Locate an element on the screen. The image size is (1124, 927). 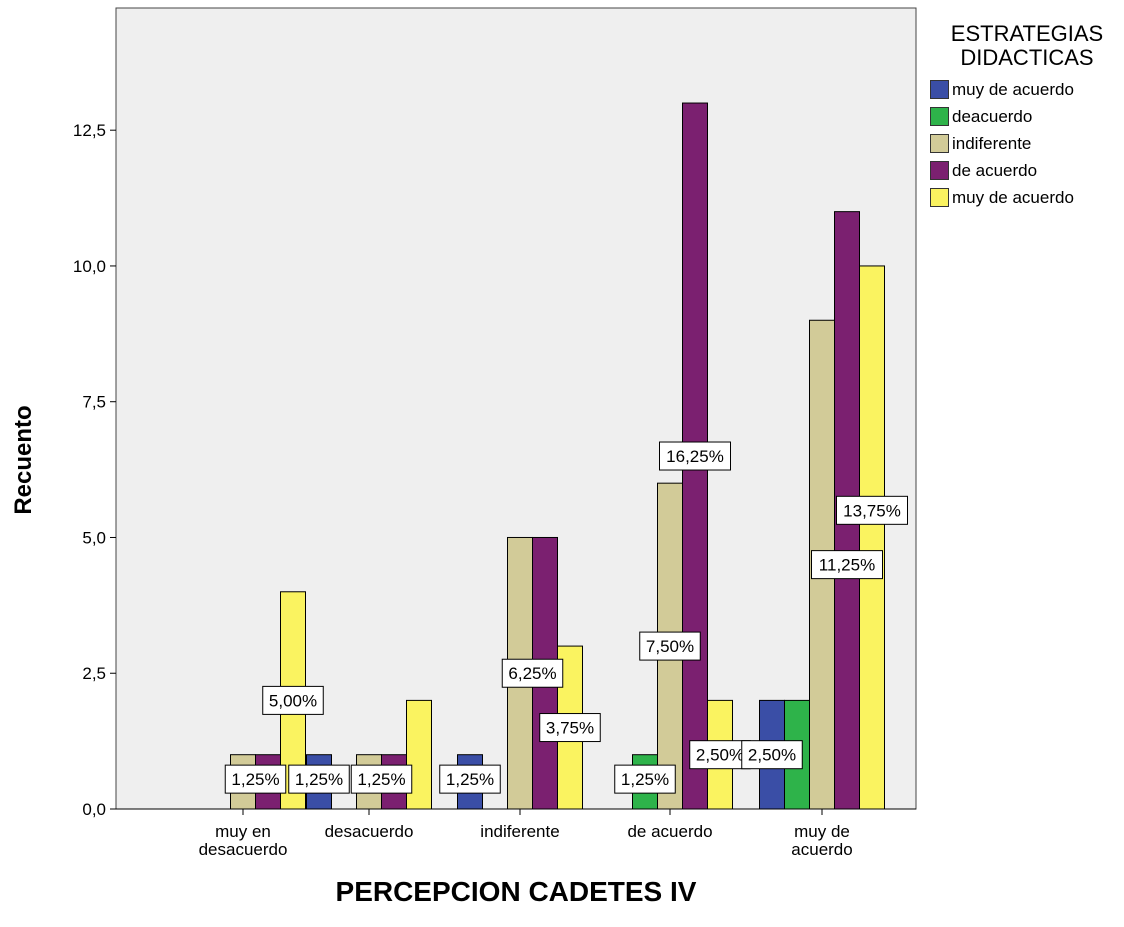
y-tick-label: 12,5 is located at coordinates (89, 130).